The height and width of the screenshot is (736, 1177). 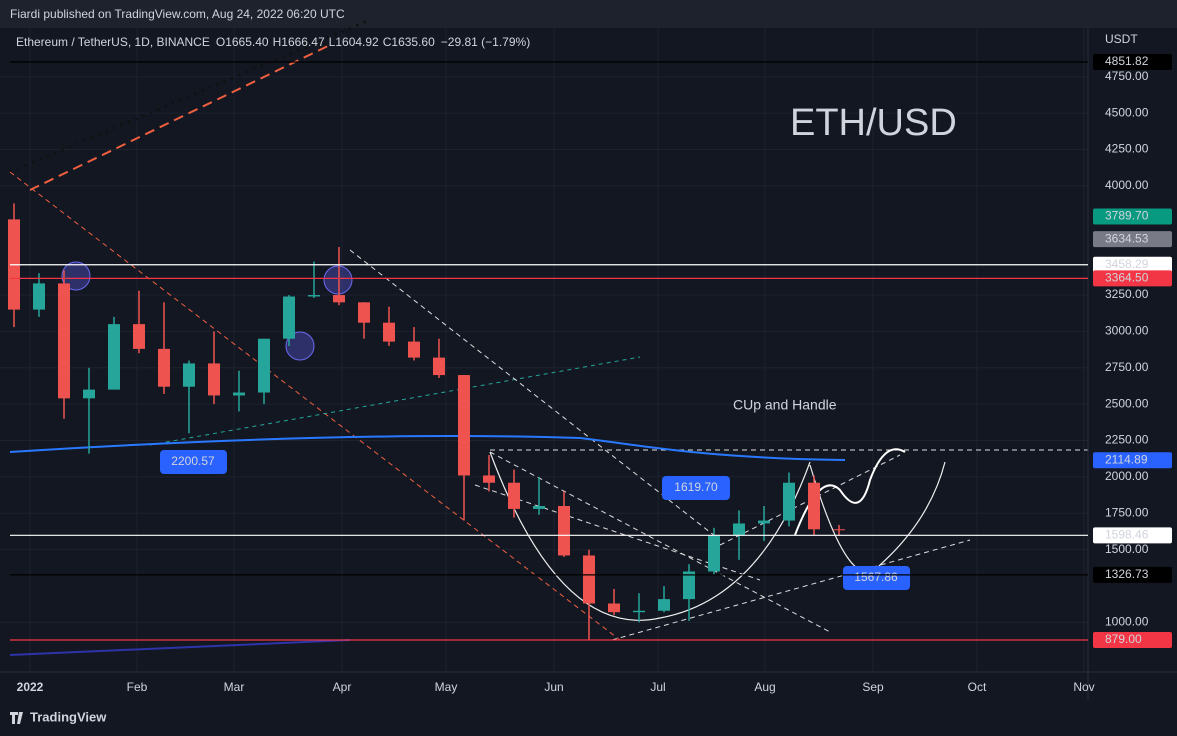 I want to click on x-tick-label: Mar, so click(x=234, y=687).